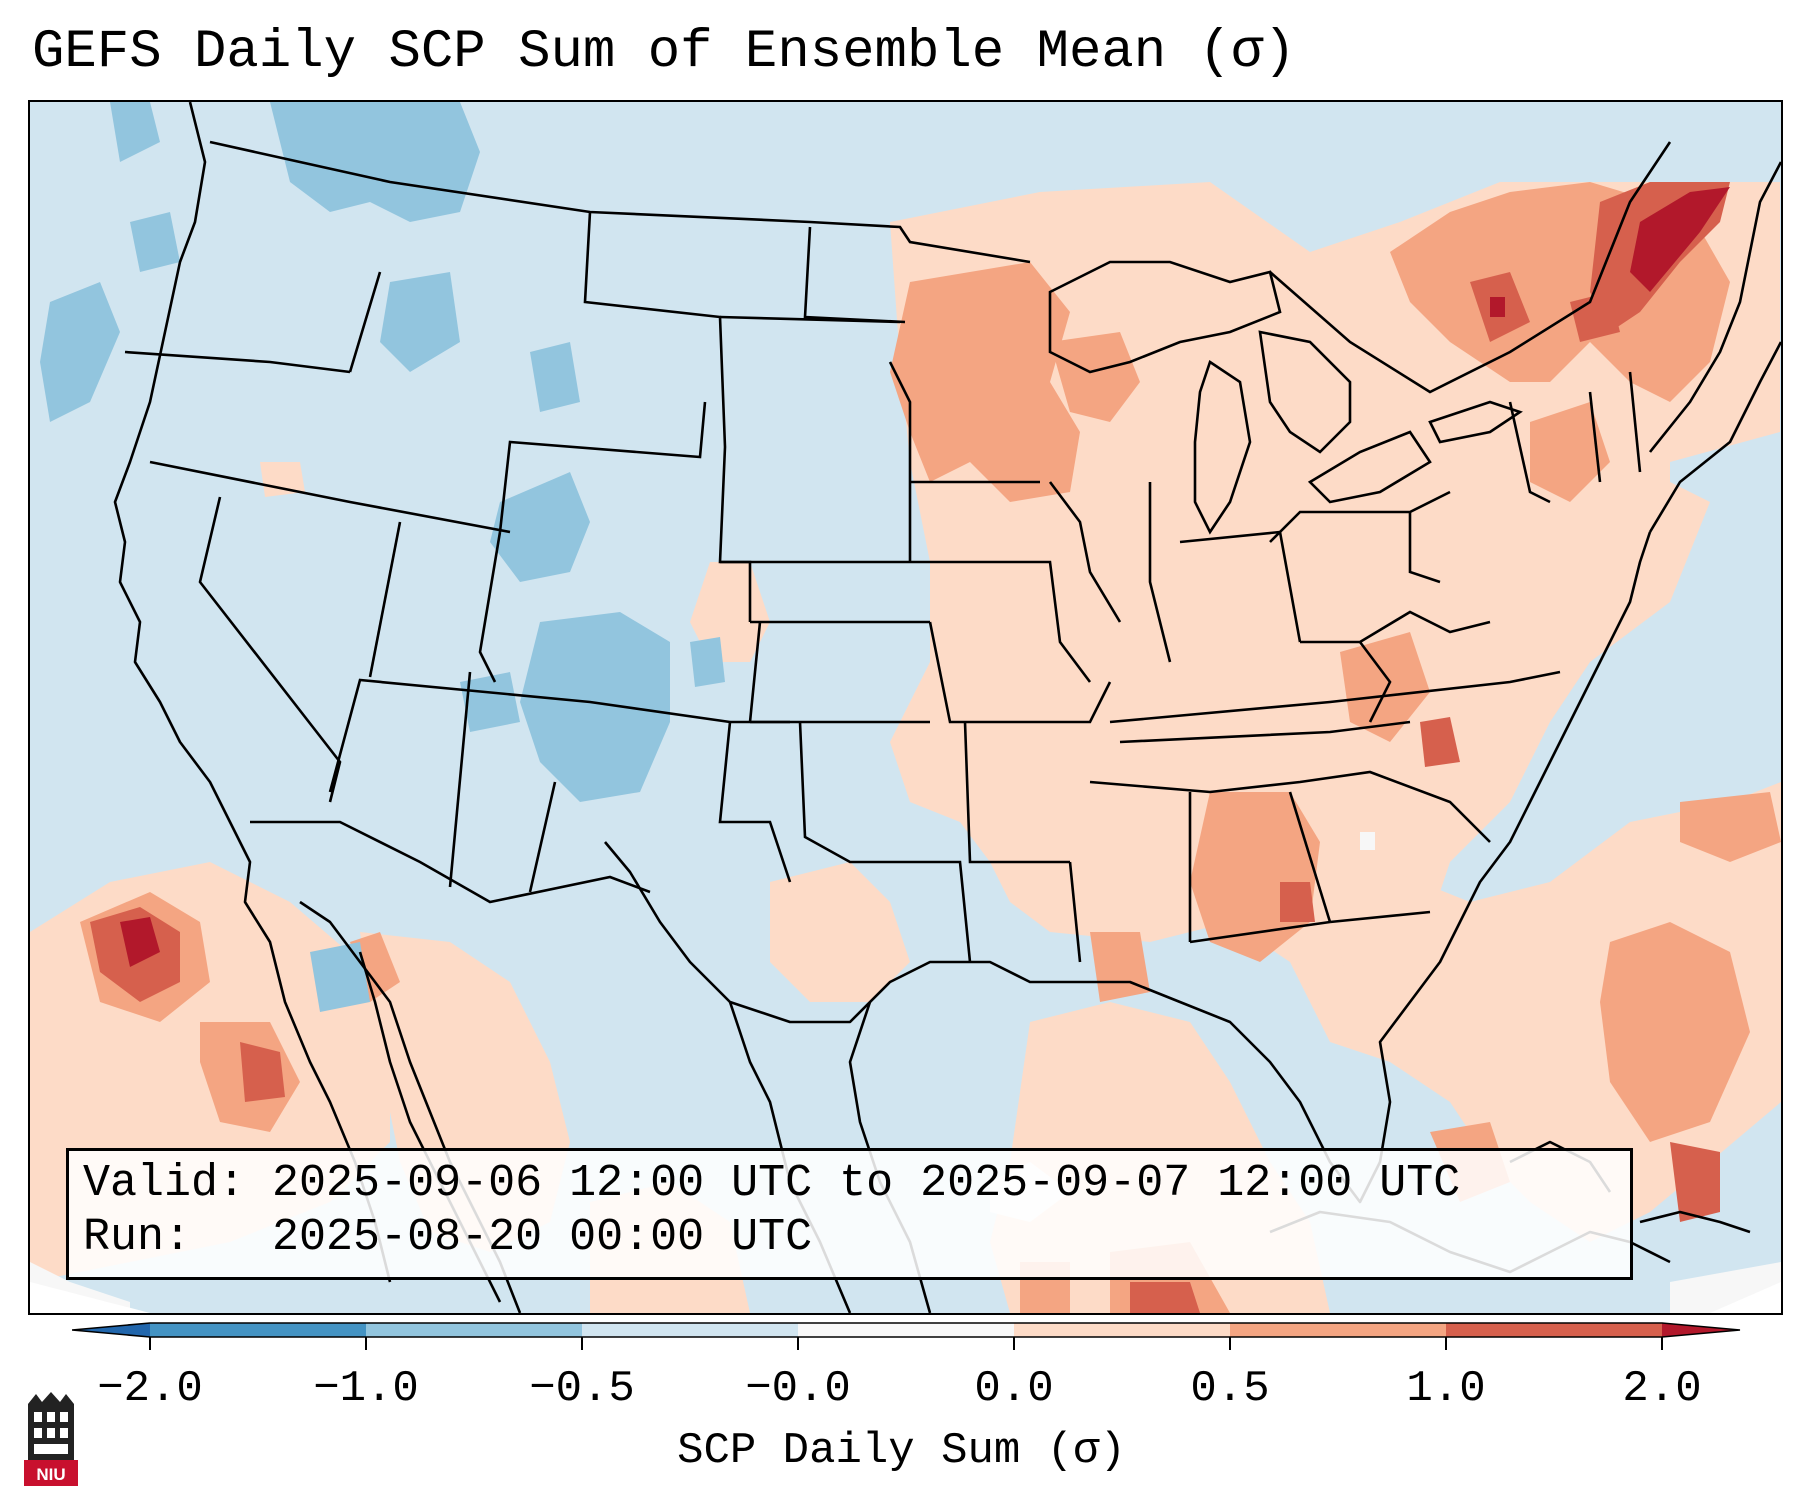 The image size is (1803, 1506). Describe the element at coordinates (137, 1237) in the screenshot. I see `run-label: Run:` at that location.